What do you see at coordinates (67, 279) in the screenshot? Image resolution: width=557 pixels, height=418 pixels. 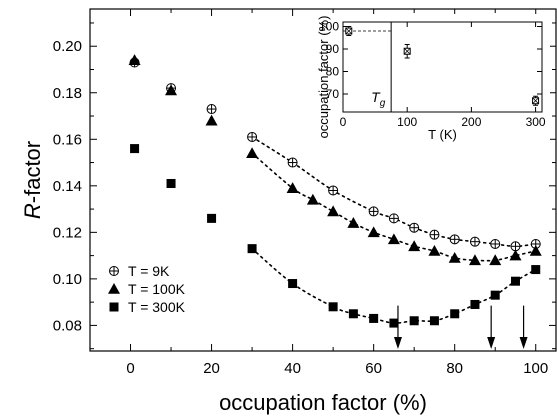 I see `y-tick-label: 0.10` at bounding box center [67, 279].